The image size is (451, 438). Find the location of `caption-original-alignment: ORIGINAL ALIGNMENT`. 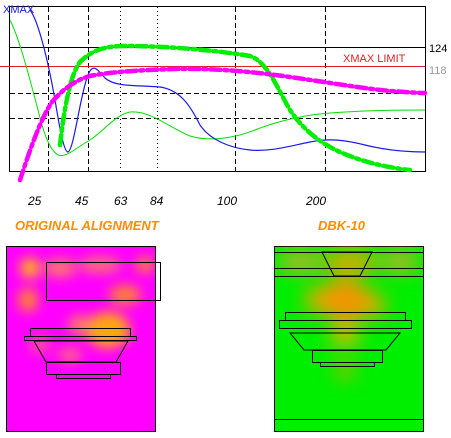

caption-original-alignment: ORIGINAL ALIGNMENT is located at coordinates (87, 225).